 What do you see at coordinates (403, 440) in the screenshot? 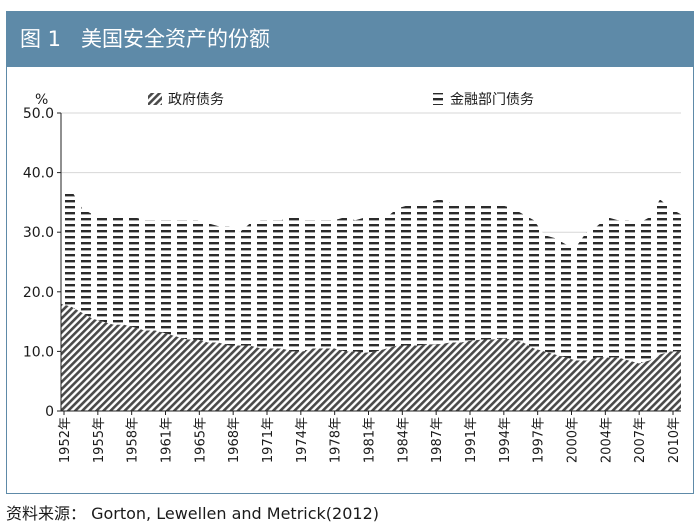
I see `x-tick-label: 1984年` at bounding box center [403, 440].